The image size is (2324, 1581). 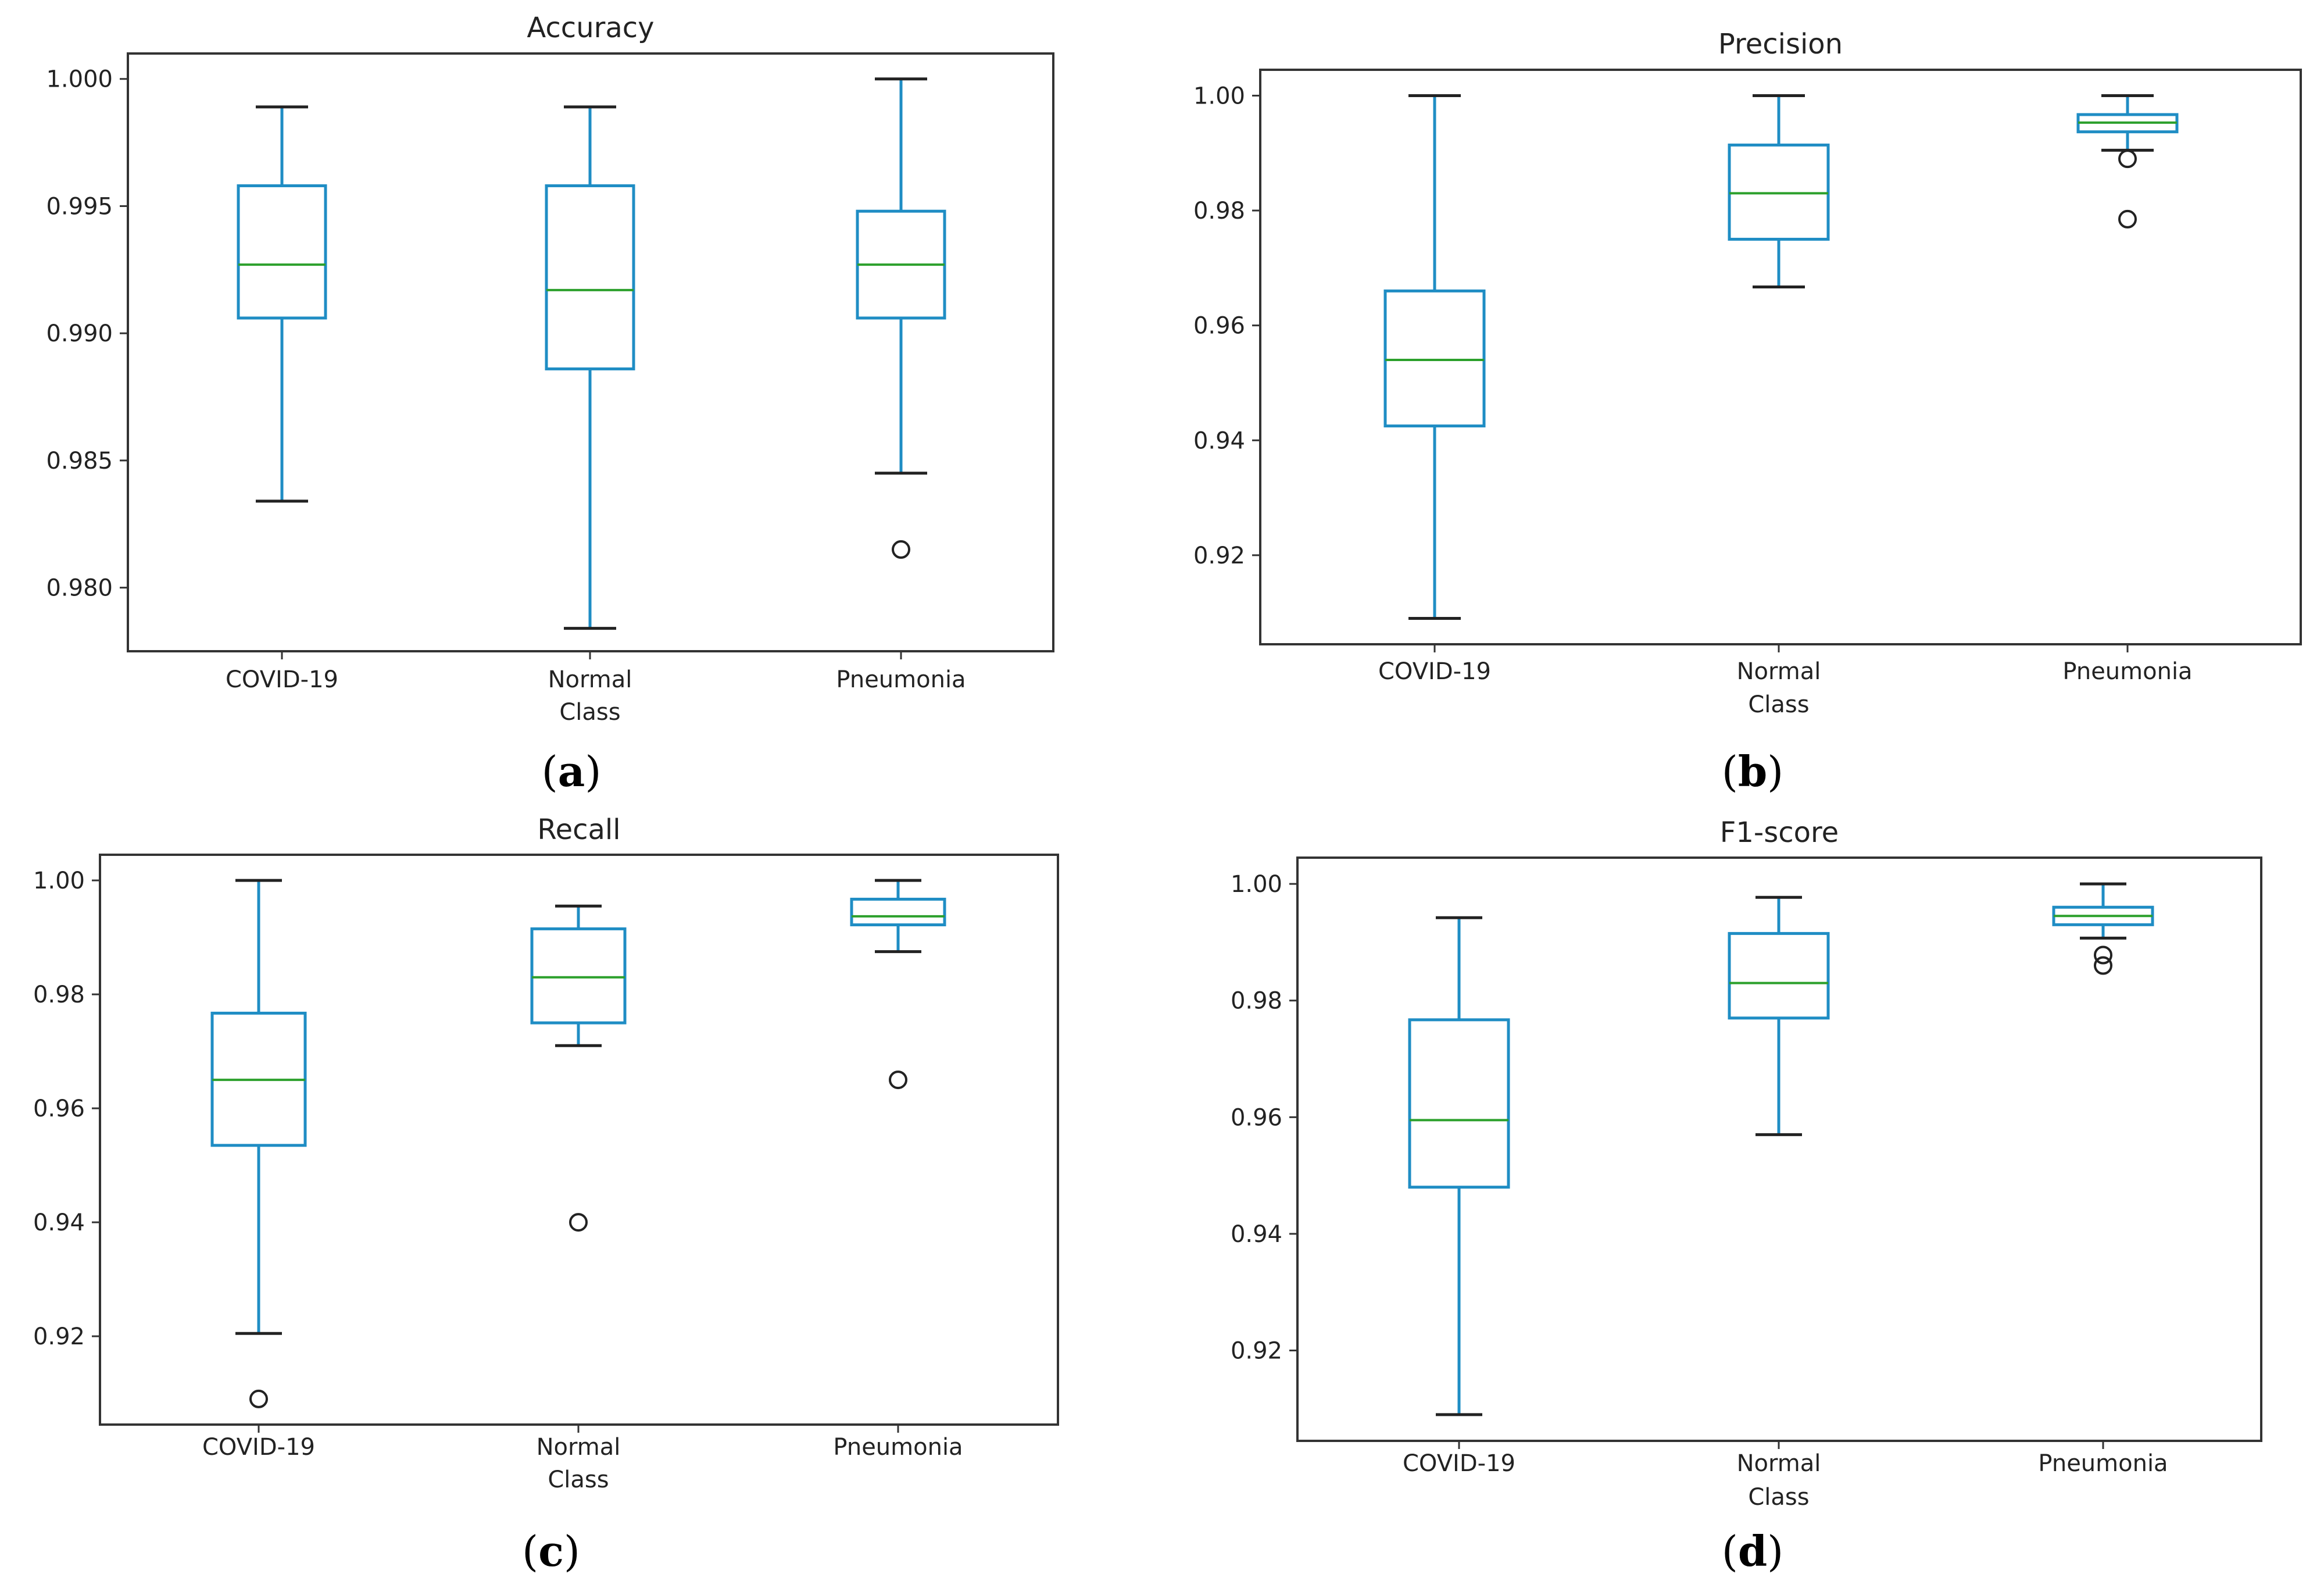 What do you see at coordinates (79, 333) in the screenshot?
I see `y-tick-label: 0.990` at bounding box center [79, 333].